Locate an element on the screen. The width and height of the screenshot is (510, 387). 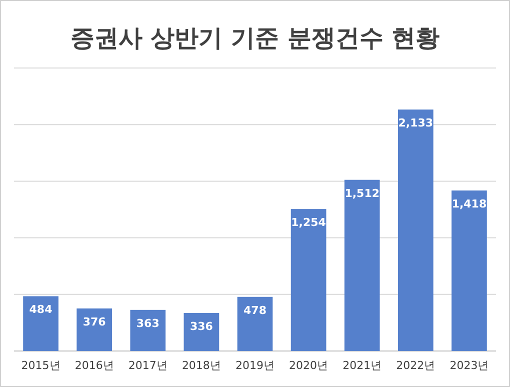
data-label: 2,133 is located at coordinates (416, 123).